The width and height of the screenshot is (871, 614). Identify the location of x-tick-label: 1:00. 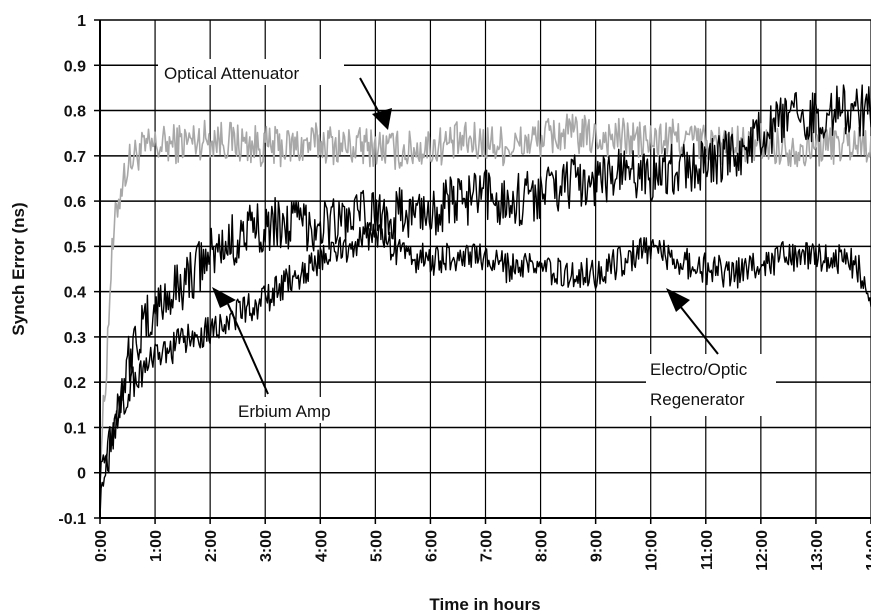
(156, 546).